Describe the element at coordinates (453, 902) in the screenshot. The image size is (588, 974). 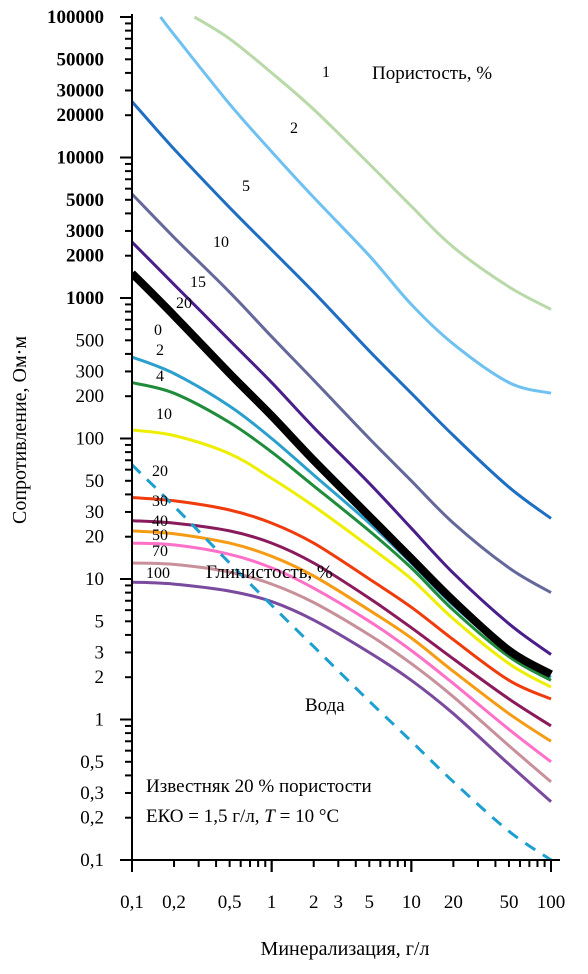
I see `x-tick-label: 20` at that location.